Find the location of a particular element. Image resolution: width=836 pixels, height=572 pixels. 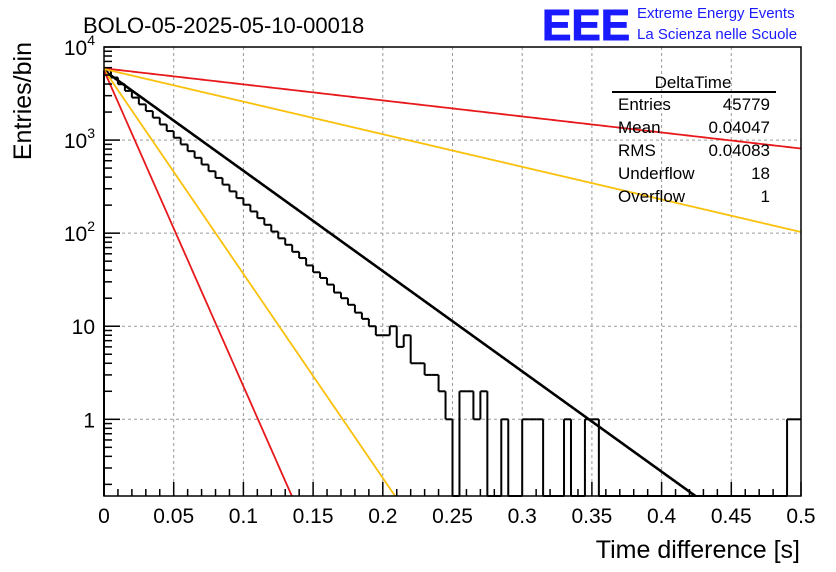

y-axis-title: Entries/bin is located at coordinates (23, 101).